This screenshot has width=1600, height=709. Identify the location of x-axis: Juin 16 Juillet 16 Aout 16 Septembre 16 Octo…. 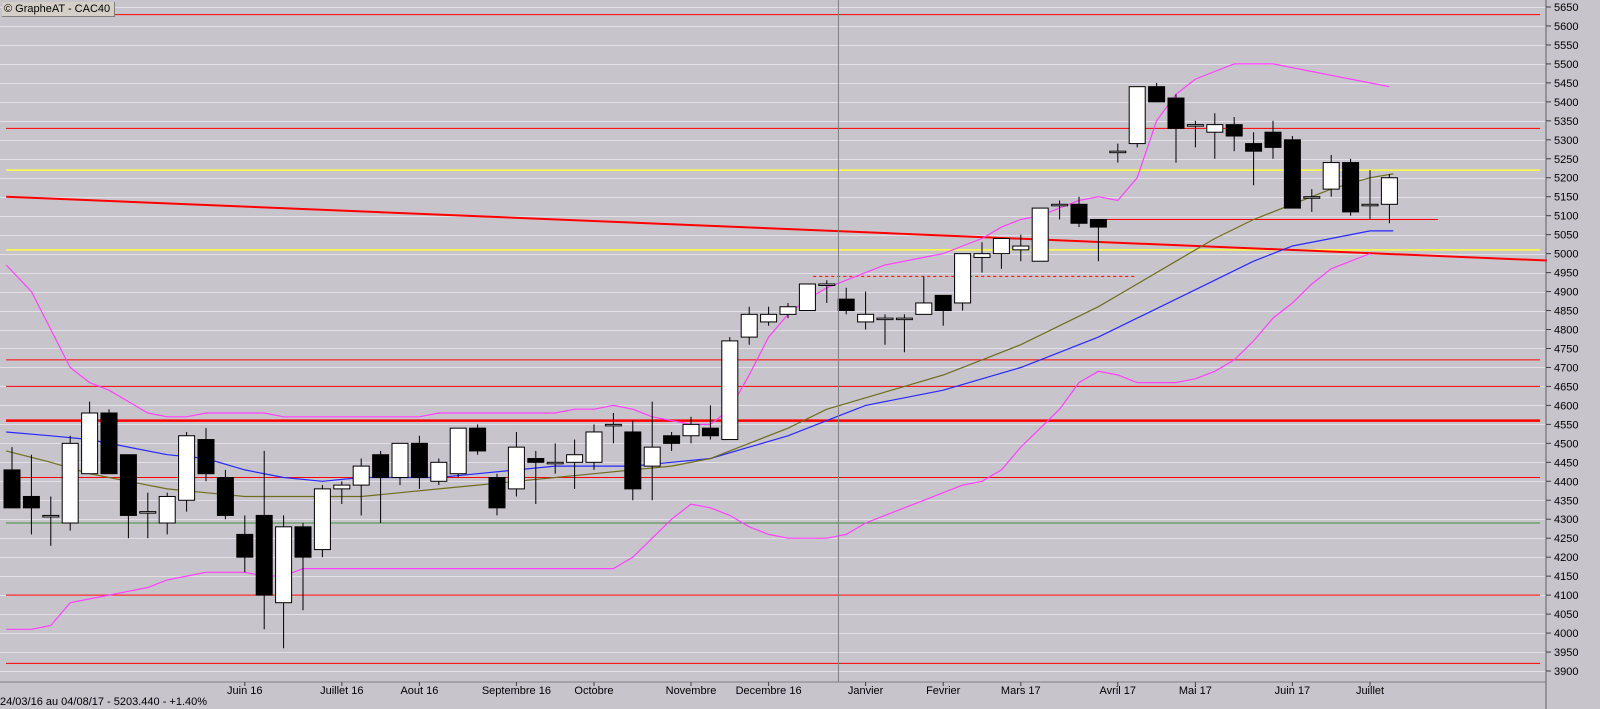
(805, 689).